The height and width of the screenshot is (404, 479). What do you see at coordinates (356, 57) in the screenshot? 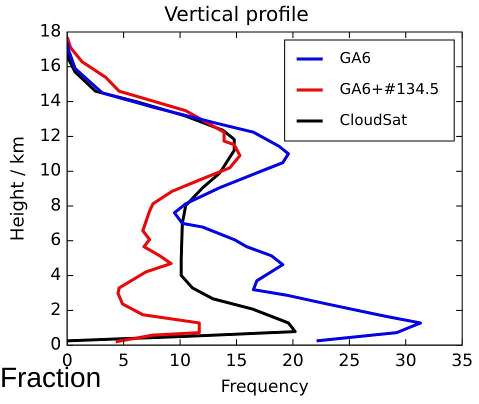
I see `legend-label: GA6` at bounding box center [356, 57].